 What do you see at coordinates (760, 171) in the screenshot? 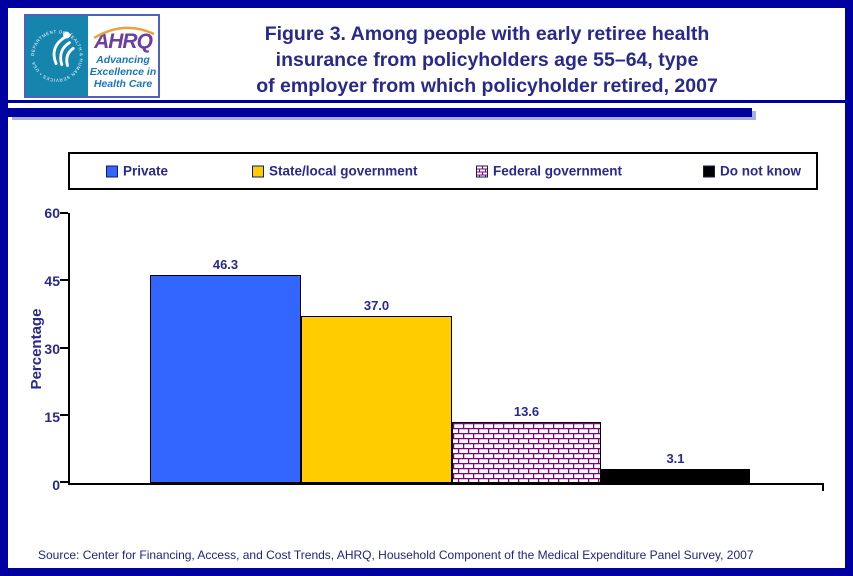
I see `legend-label-do-not-know: Do not know` at bounding box center [760, 171].